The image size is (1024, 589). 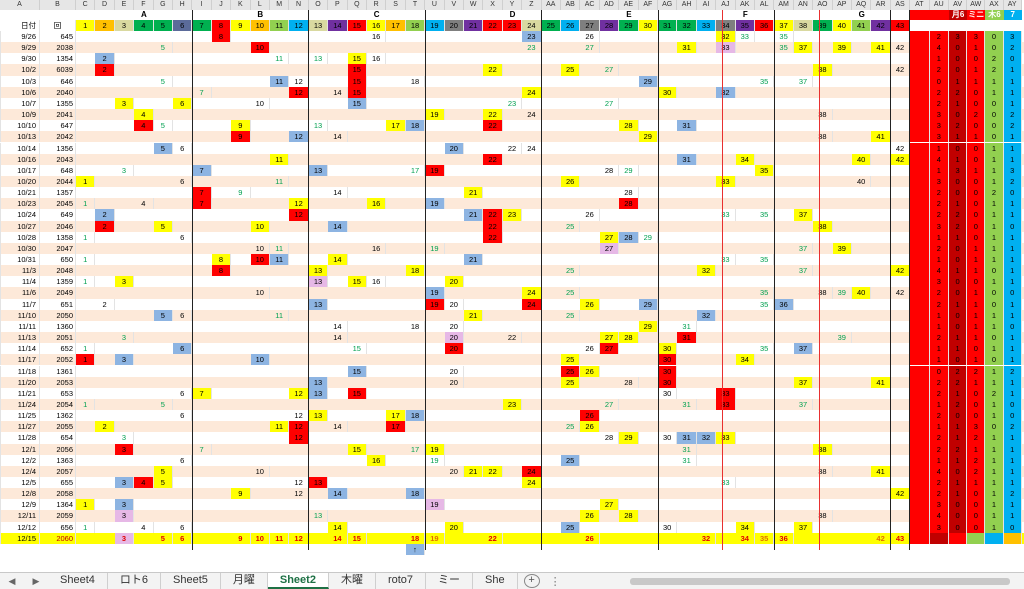 What do you see at coordinates (58, 505) in the screenshot?
I see `row-draw-number: 1364` at bounding box center [58, 505].